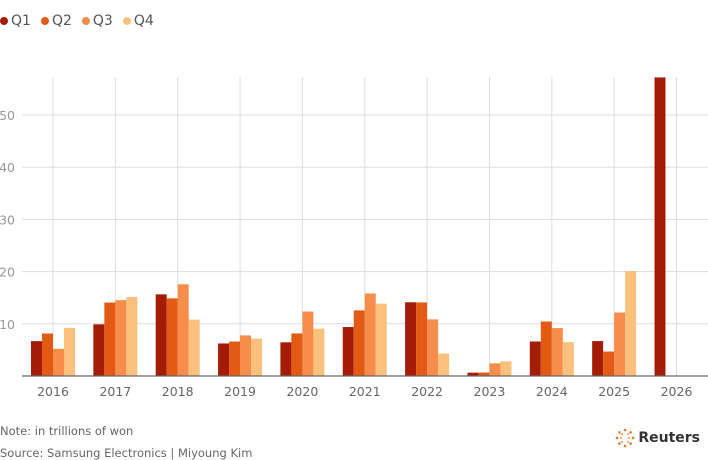  What do you see at coordinates (427, 391) in the screenshot?
I see `x-tick-label: 2022` at bounding box center [427, 391].